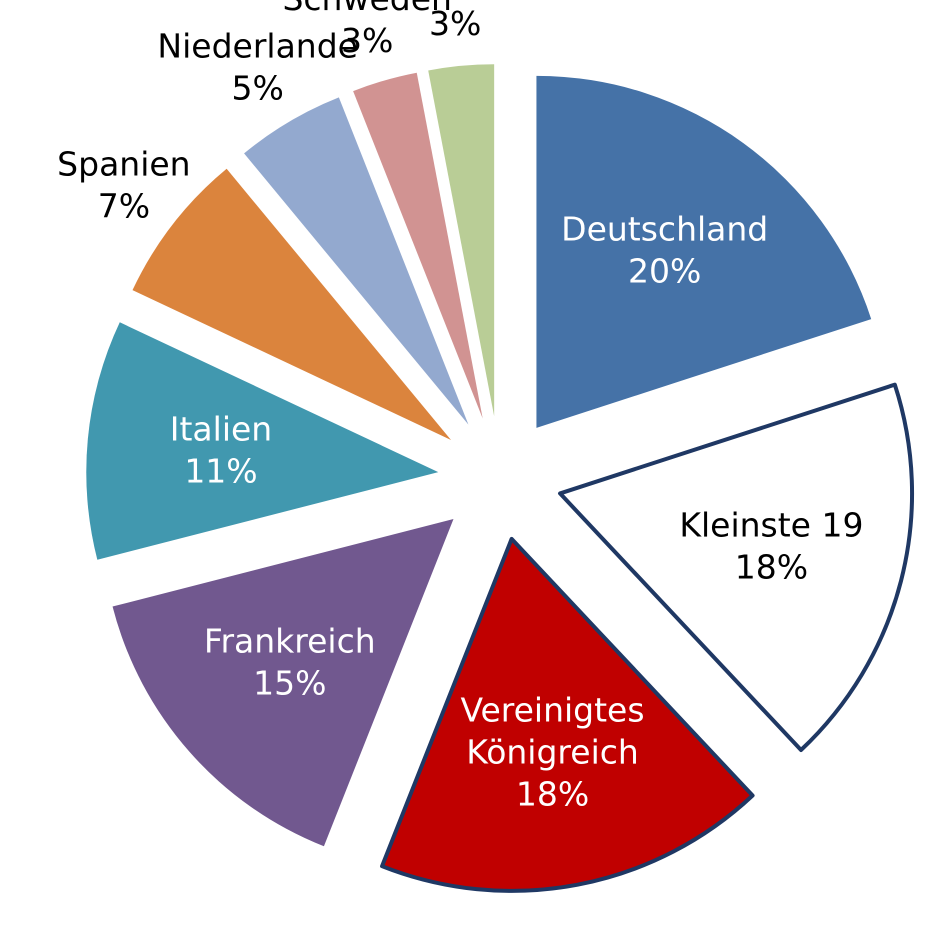 This screenshot has height=946, width=930. I want to click on slice-value: 11%, so click(220, 470).